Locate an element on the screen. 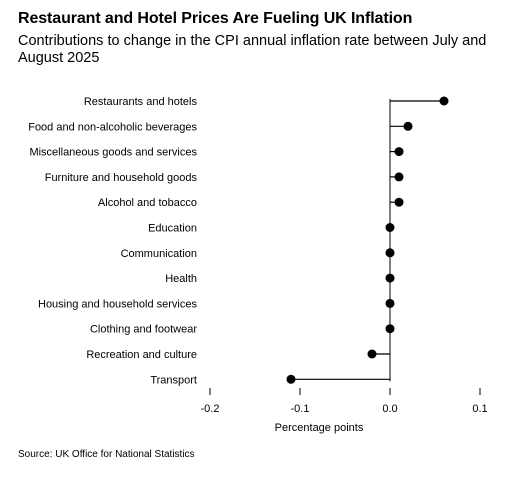  category-label: Alcohol and tobacco is located at coordinates (147, 203).